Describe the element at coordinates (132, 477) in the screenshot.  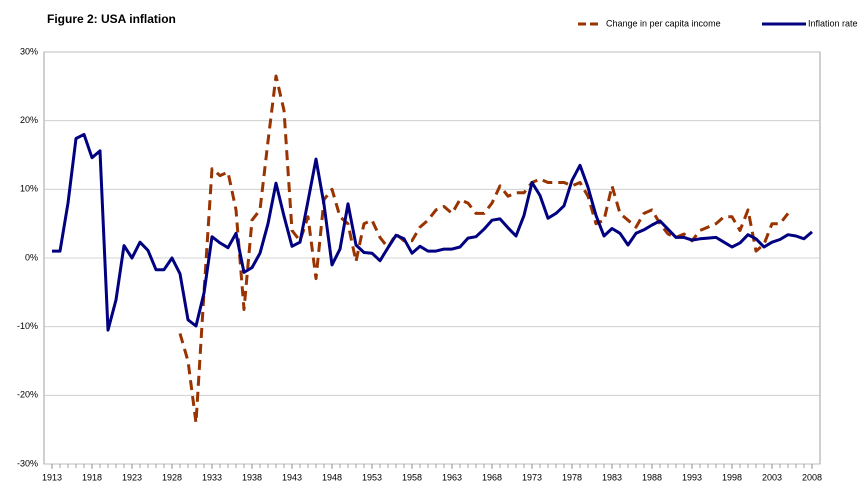
I see `x-tick-label: 1923` at that location.